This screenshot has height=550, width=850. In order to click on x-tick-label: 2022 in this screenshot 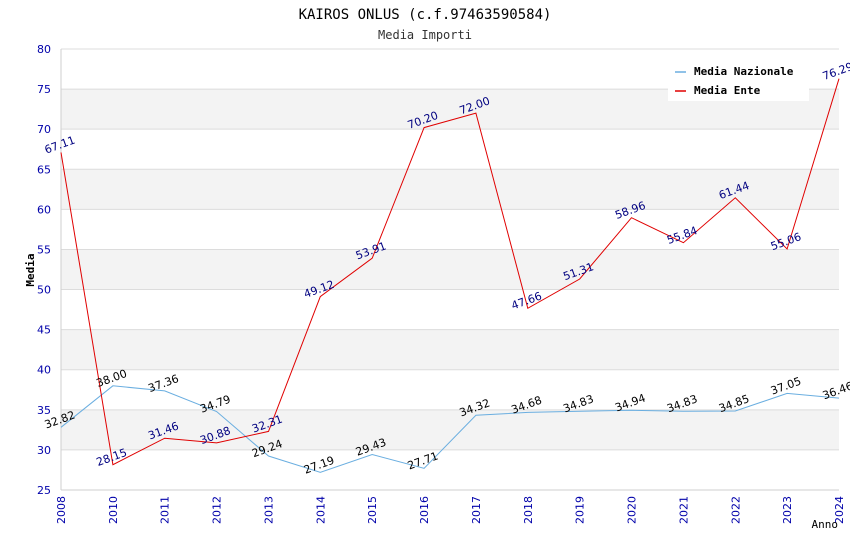, I will do `click(735, 510)`.